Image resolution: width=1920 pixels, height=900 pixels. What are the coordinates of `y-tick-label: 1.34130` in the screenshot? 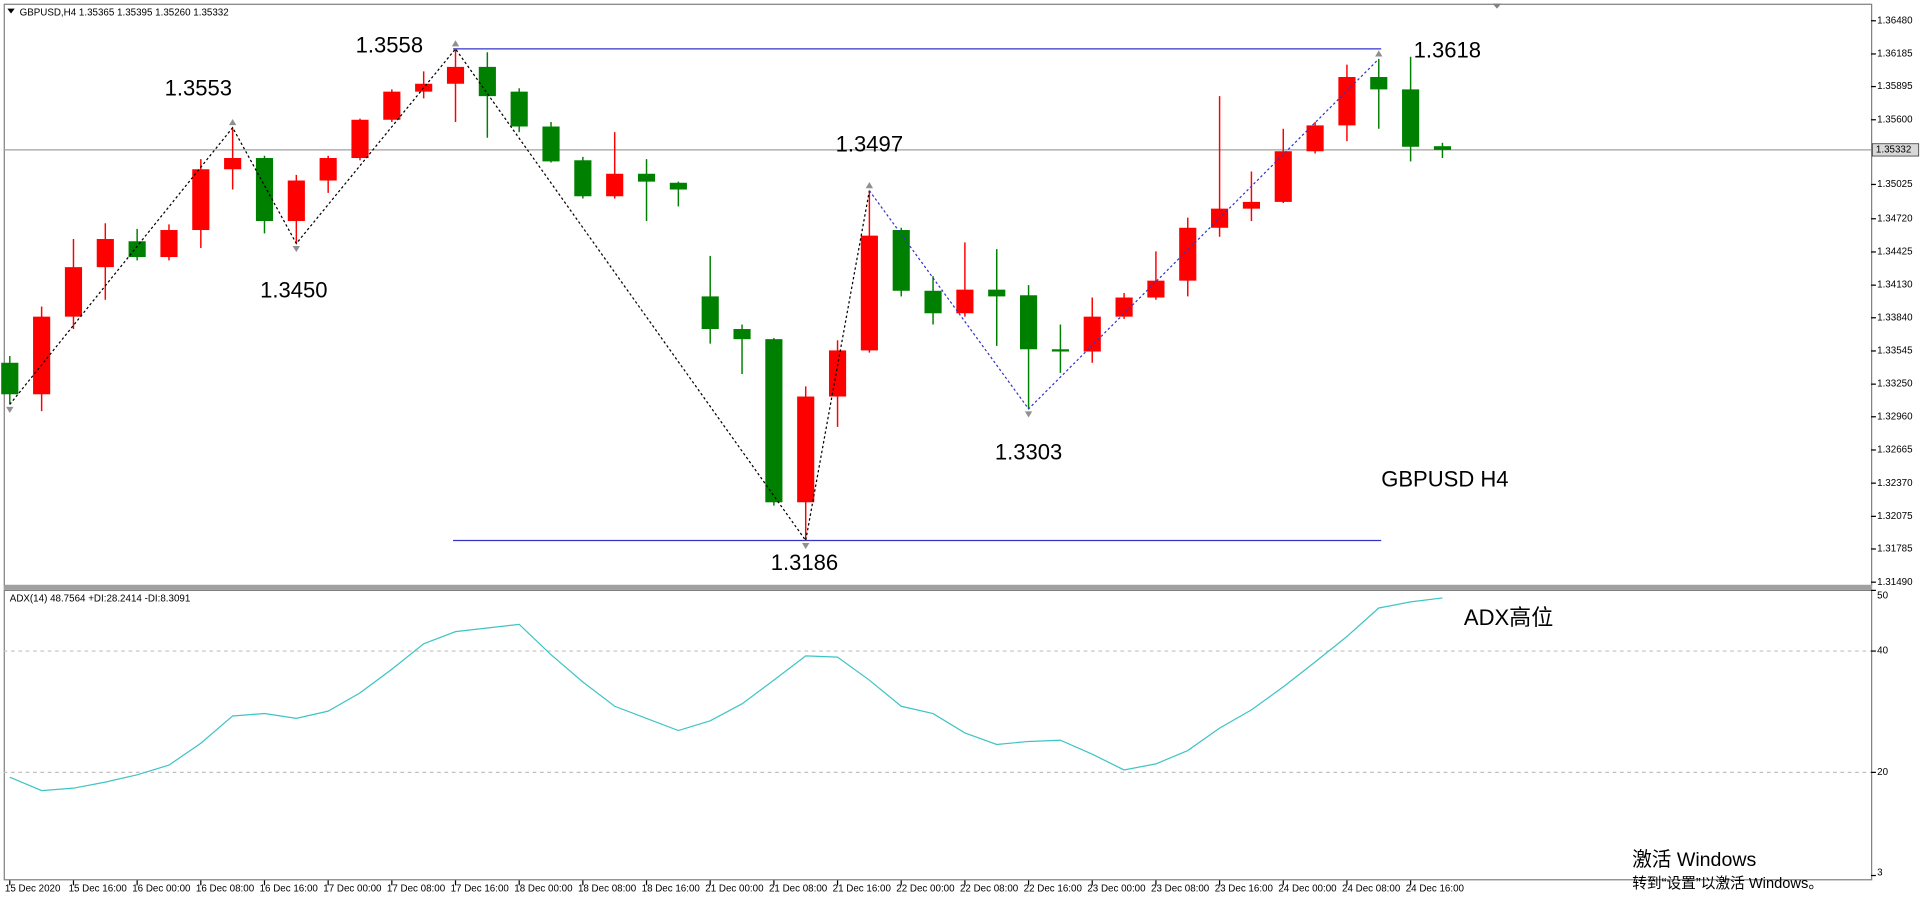 It's located at (1895, 285).